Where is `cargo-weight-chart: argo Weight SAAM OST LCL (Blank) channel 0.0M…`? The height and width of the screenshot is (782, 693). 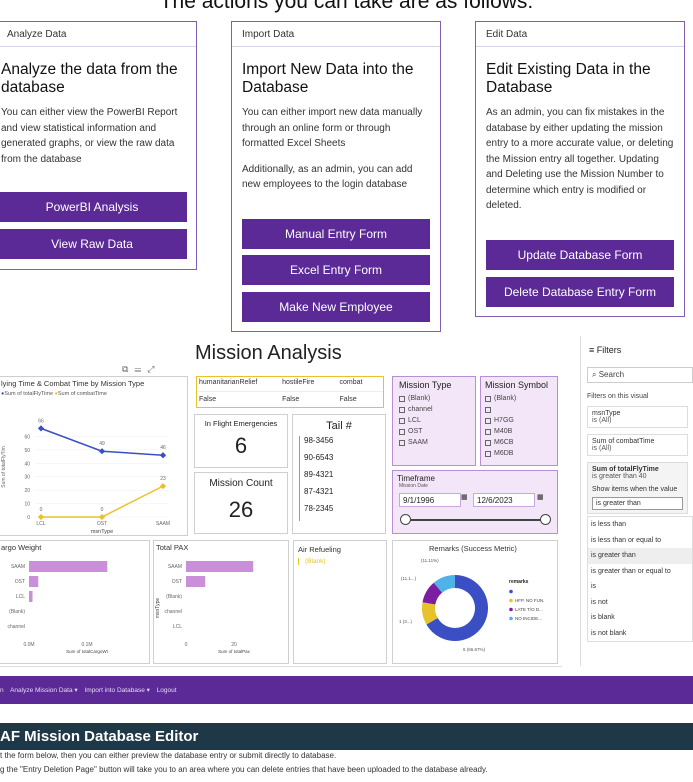 cargo-weight-chart: argo Weight SAAM OST LCL (Blank) channel 0.0M… is located at coordinates (75, 602).